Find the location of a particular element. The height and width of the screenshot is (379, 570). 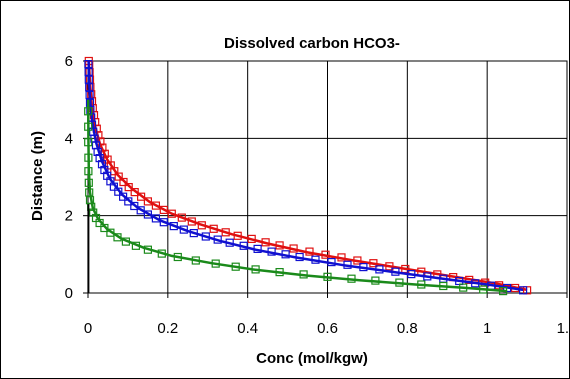

y-tick-label: 0 is located at coordinates (69, 293).